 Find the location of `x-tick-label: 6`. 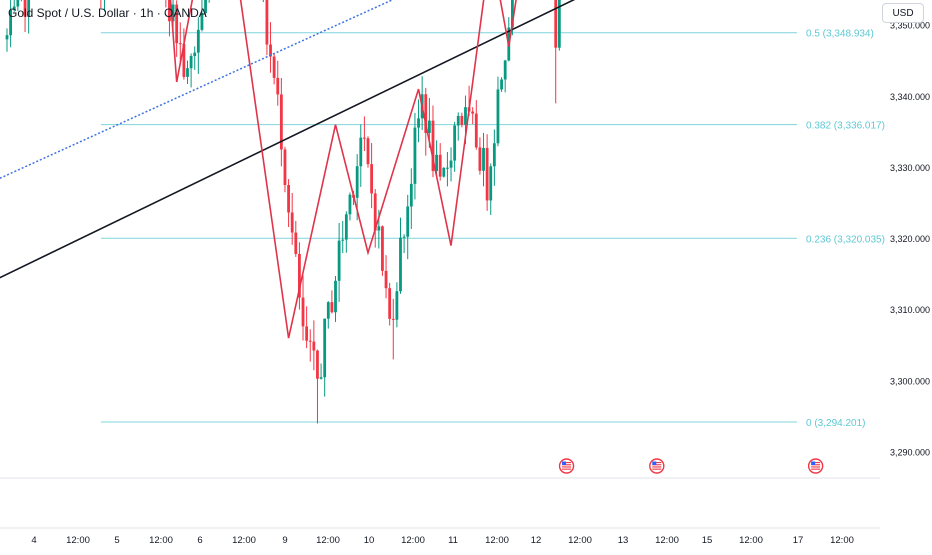

x-tick-label: 6 is located at coordinates (199, 540).